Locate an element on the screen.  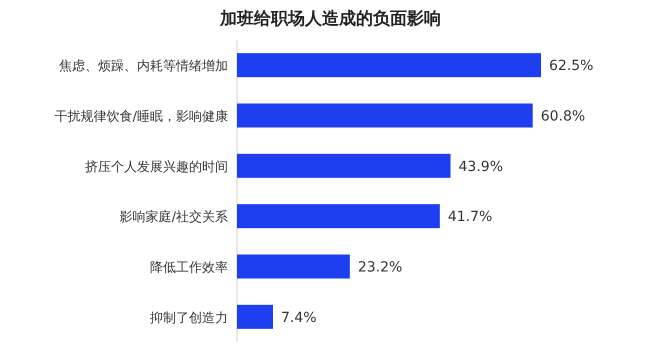
y-tick-label: 干扰规律饮食/睡眠，影响健康 is located at coordinates (141, 117).